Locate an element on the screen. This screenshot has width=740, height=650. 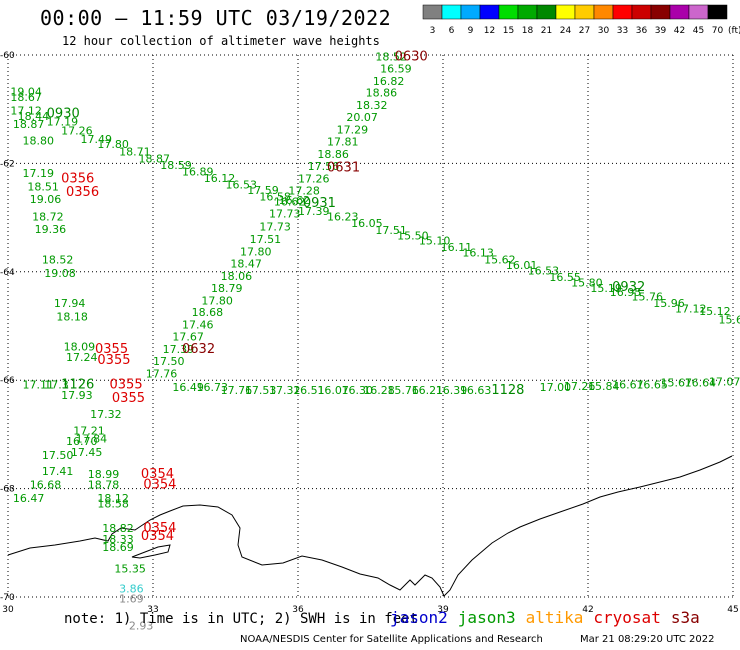
swh-value: 18.52 is located at coordinates (391, 56).